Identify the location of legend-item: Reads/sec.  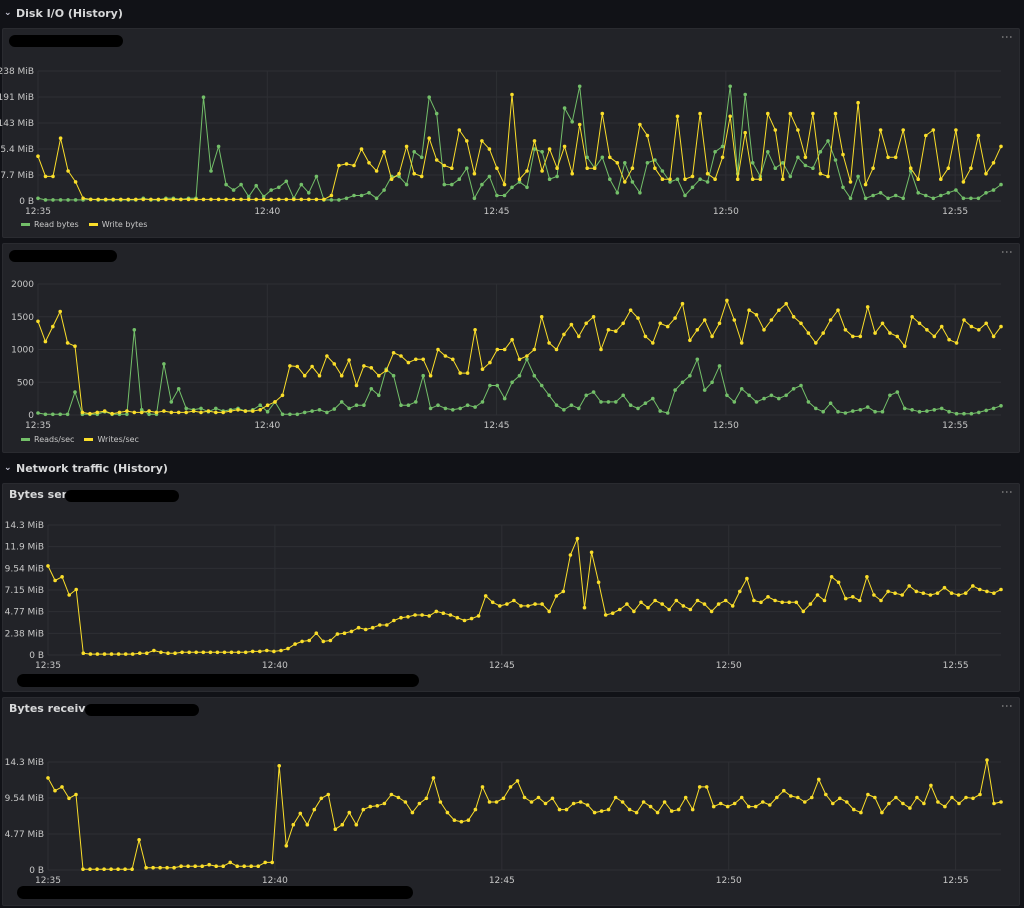
(47, 439).